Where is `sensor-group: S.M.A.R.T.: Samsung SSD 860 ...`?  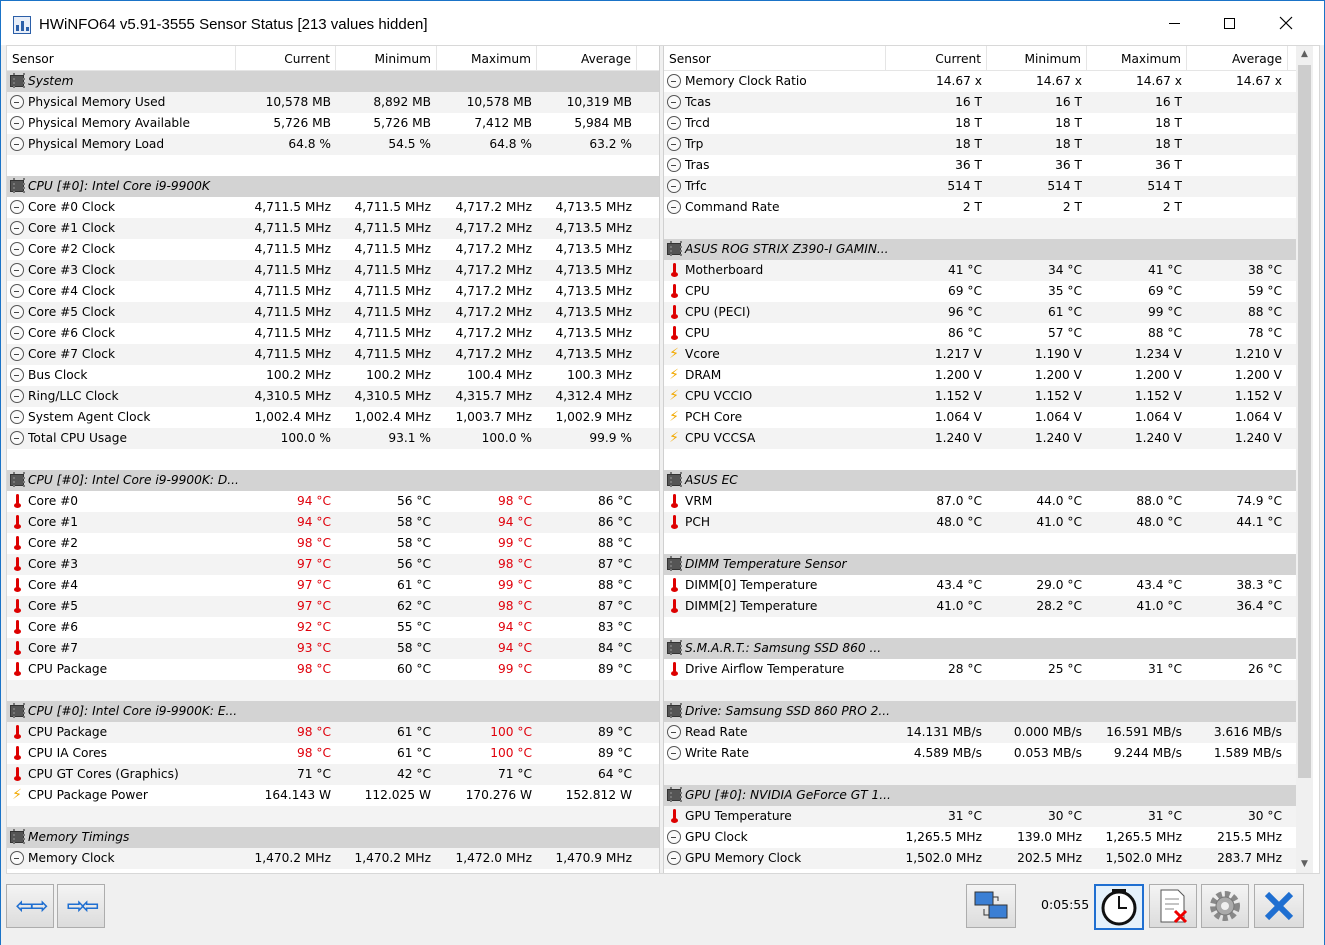 sensor-group: S.M.A.R.T.: Samsung SSD 860 ... is located at coordinates (980, 648).